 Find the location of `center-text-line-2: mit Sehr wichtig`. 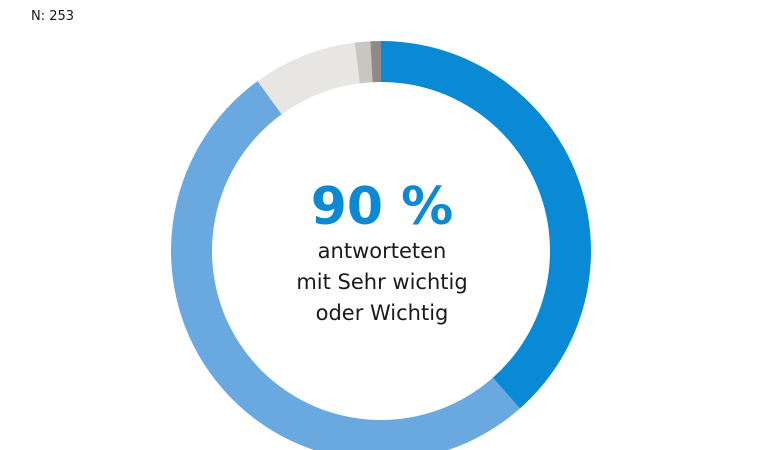

center-text-line-2: mit Sehr wichtig is located at coordinates (382, 282).